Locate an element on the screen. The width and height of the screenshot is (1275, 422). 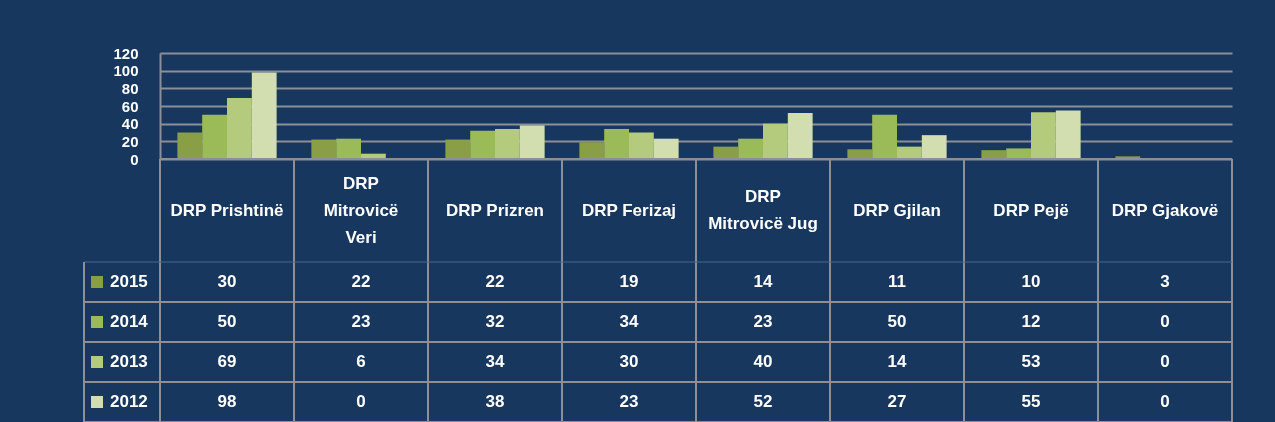
x-tick-label: DRP Ferizaj is located at coordinates (629, 210).